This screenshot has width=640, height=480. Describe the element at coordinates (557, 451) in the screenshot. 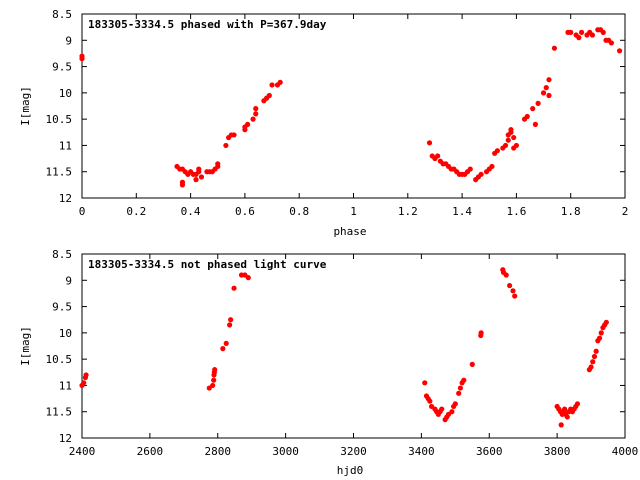

I see `x-tick-label: 3800` at that location.